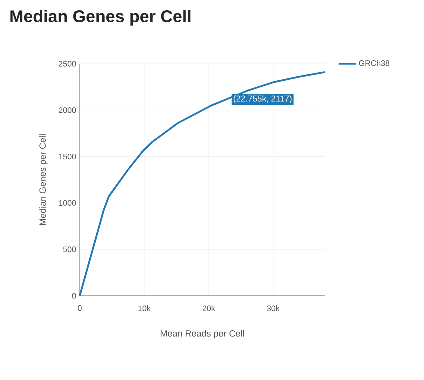  Describe the element at coordinates (74, 296) in the screenshot. I see `y-tick-label: 0` at that location.